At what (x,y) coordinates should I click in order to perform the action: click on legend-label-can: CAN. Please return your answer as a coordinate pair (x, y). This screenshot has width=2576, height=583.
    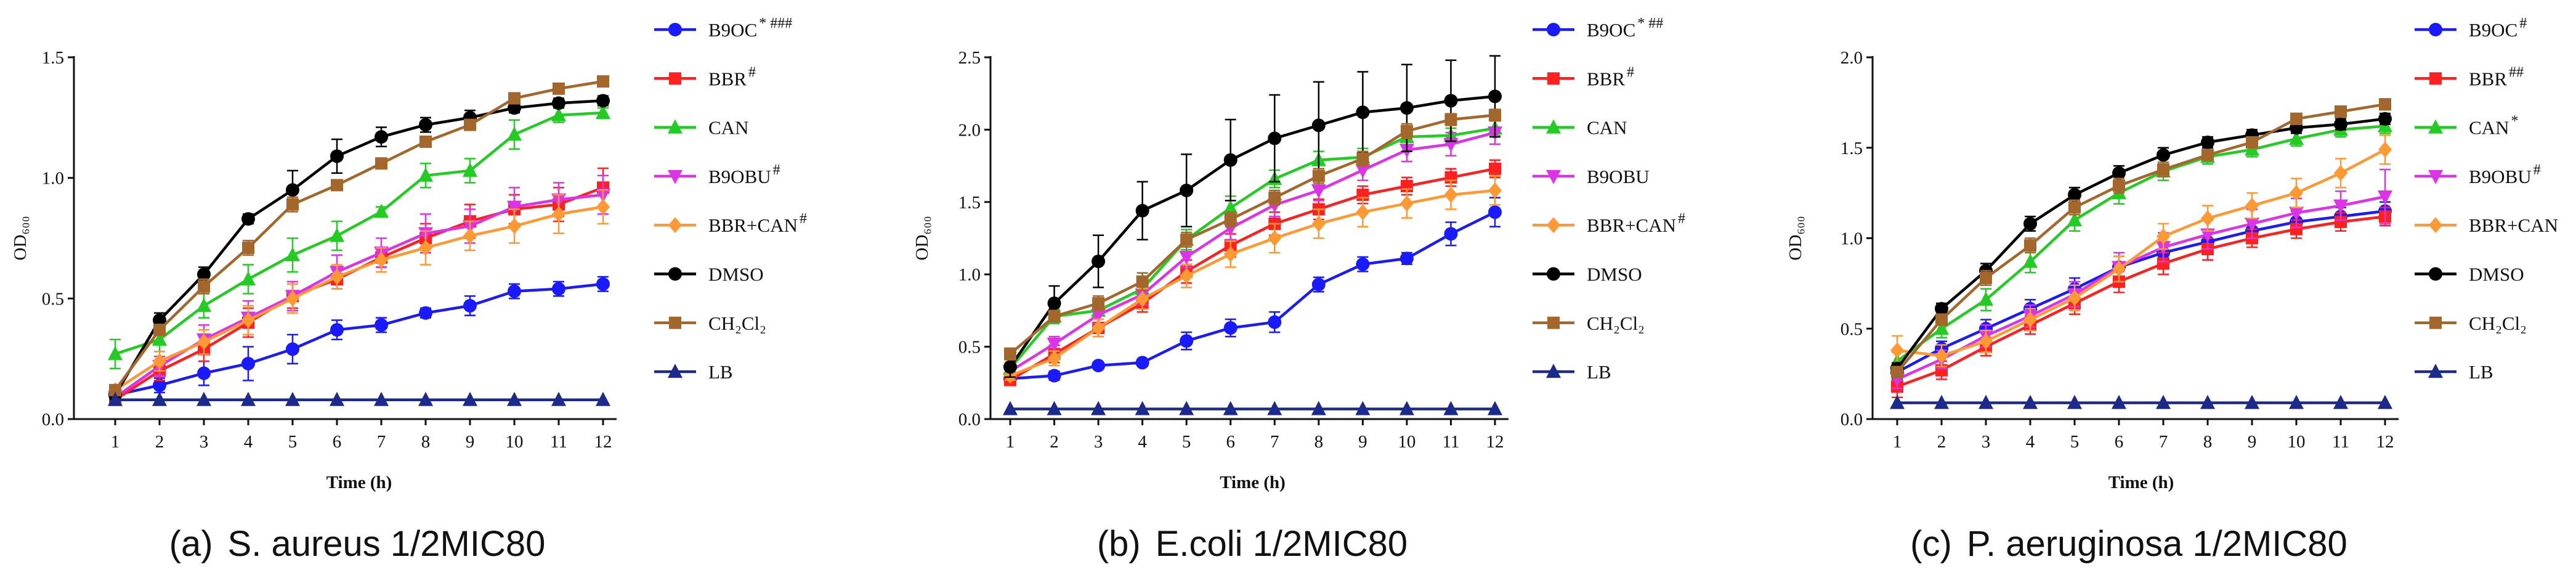
    Looking at the image, I should click on (728, 128).